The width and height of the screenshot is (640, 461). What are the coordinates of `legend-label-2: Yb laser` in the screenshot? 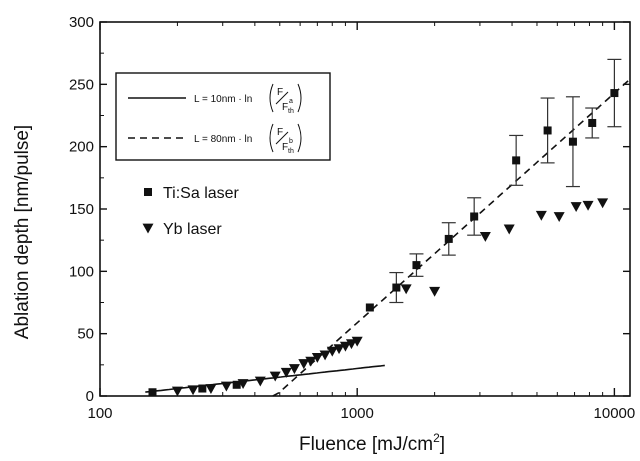 It's located at (192, 229).